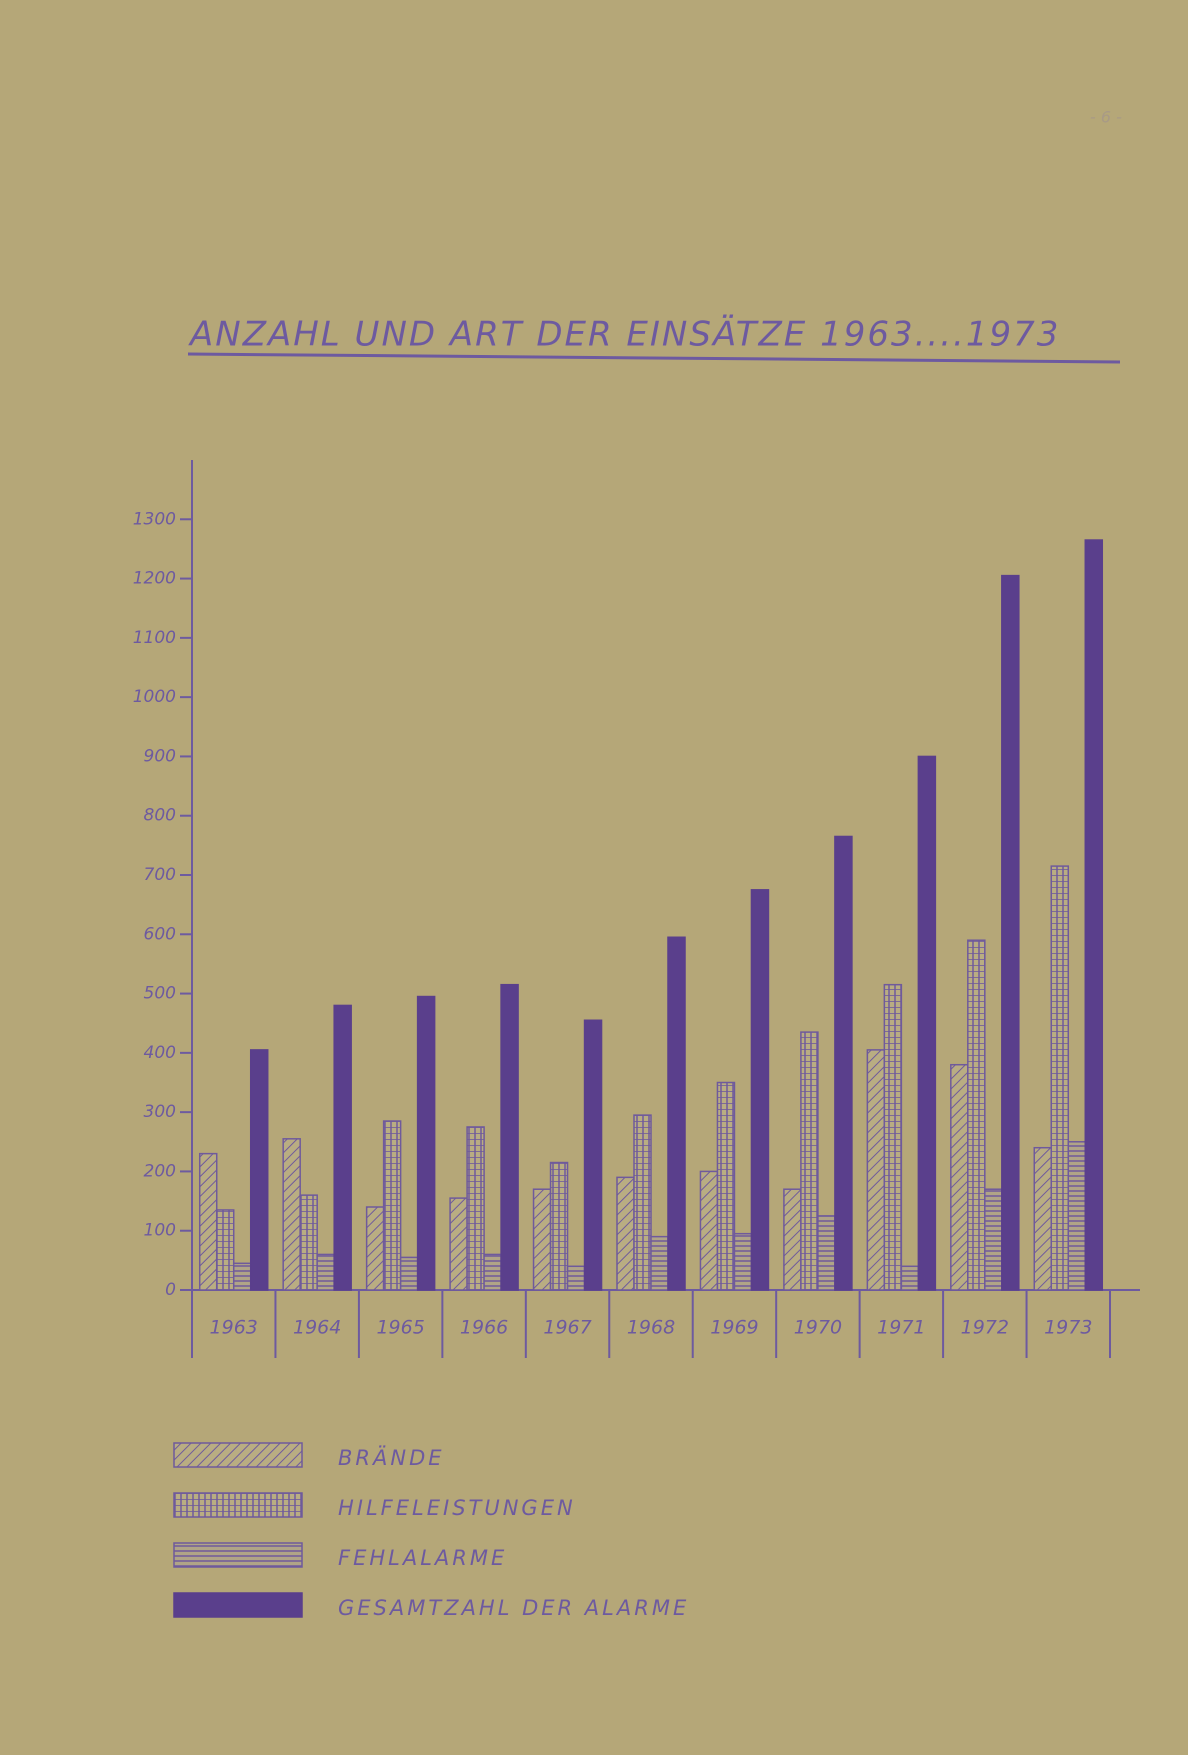  Describe the element at coordinates (513, 1608) in the screenshot. I see `legend-label: GESAMTZAHL DER ALARME` at that location.